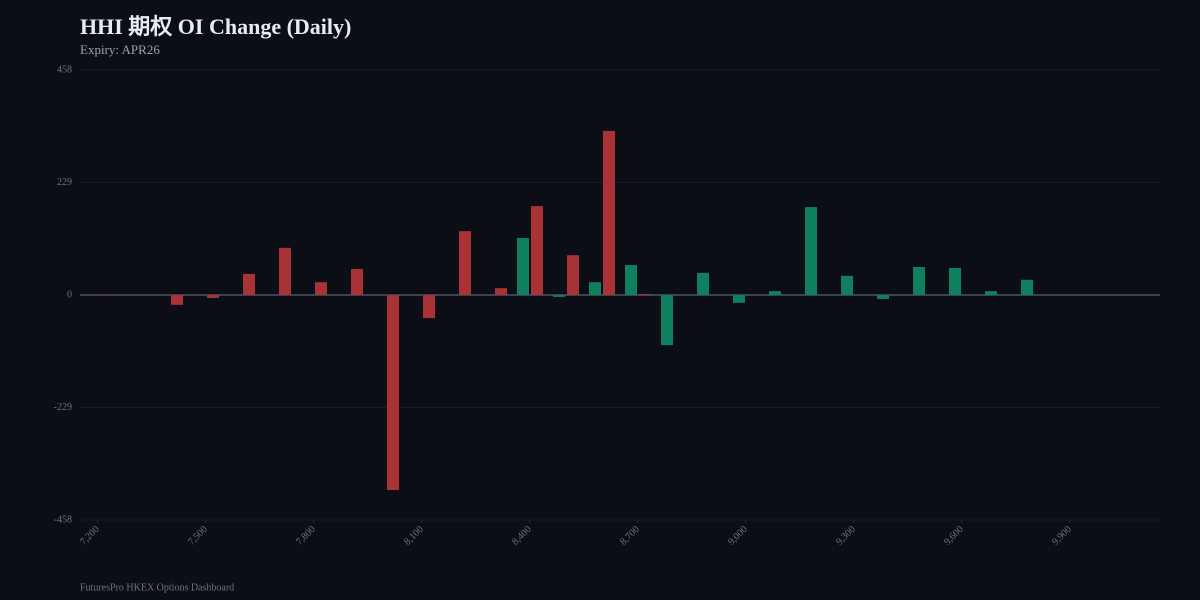 The width and height of the screenshot is (1200, 600). Describe the element at coordinates (215, 26) in the screenshot. I see `chart-title: HHI 期权 OI Change (Daily)` at that location.